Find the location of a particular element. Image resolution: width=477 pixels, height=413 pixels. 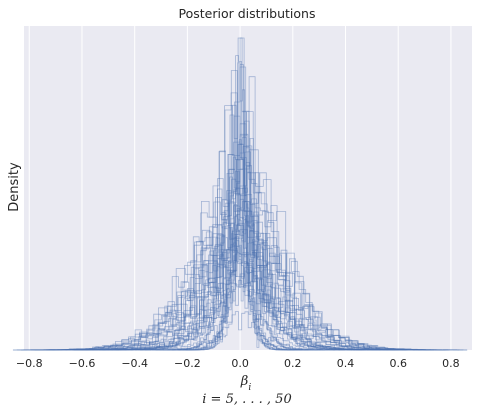

x-tick-label: 0.2 is located at coordinates (293, 363).